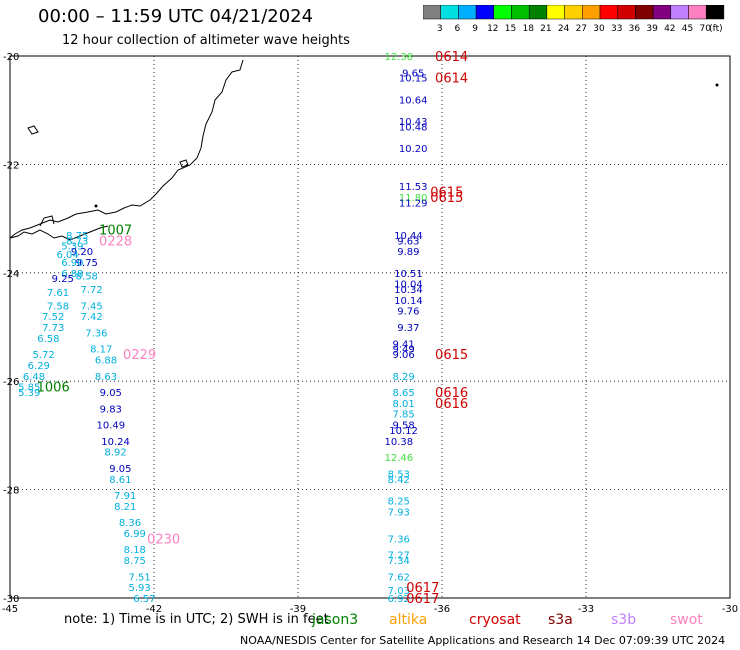 Image resolution: width=740 pixels, height=650 pixels. I want to click on wave-height-value: 7.61, so click(58, 293).